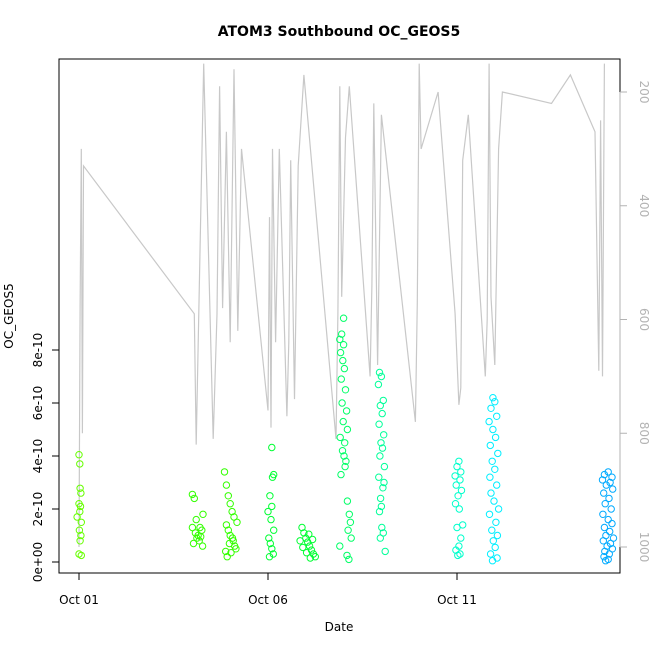 This screenshot has width=650, height=650. What do you see at coordinates (339, 627) in the screenshot?
I see `x-axis-label: Date` at bounding box center [339, 627].